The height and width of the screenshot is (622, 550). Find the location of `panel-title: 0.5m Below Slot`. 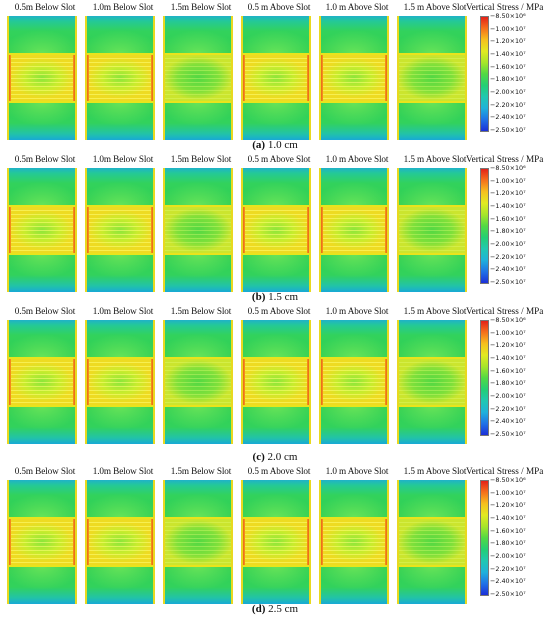

panel-title: 0.5m Below Slot is located at coordinates (45, 7).